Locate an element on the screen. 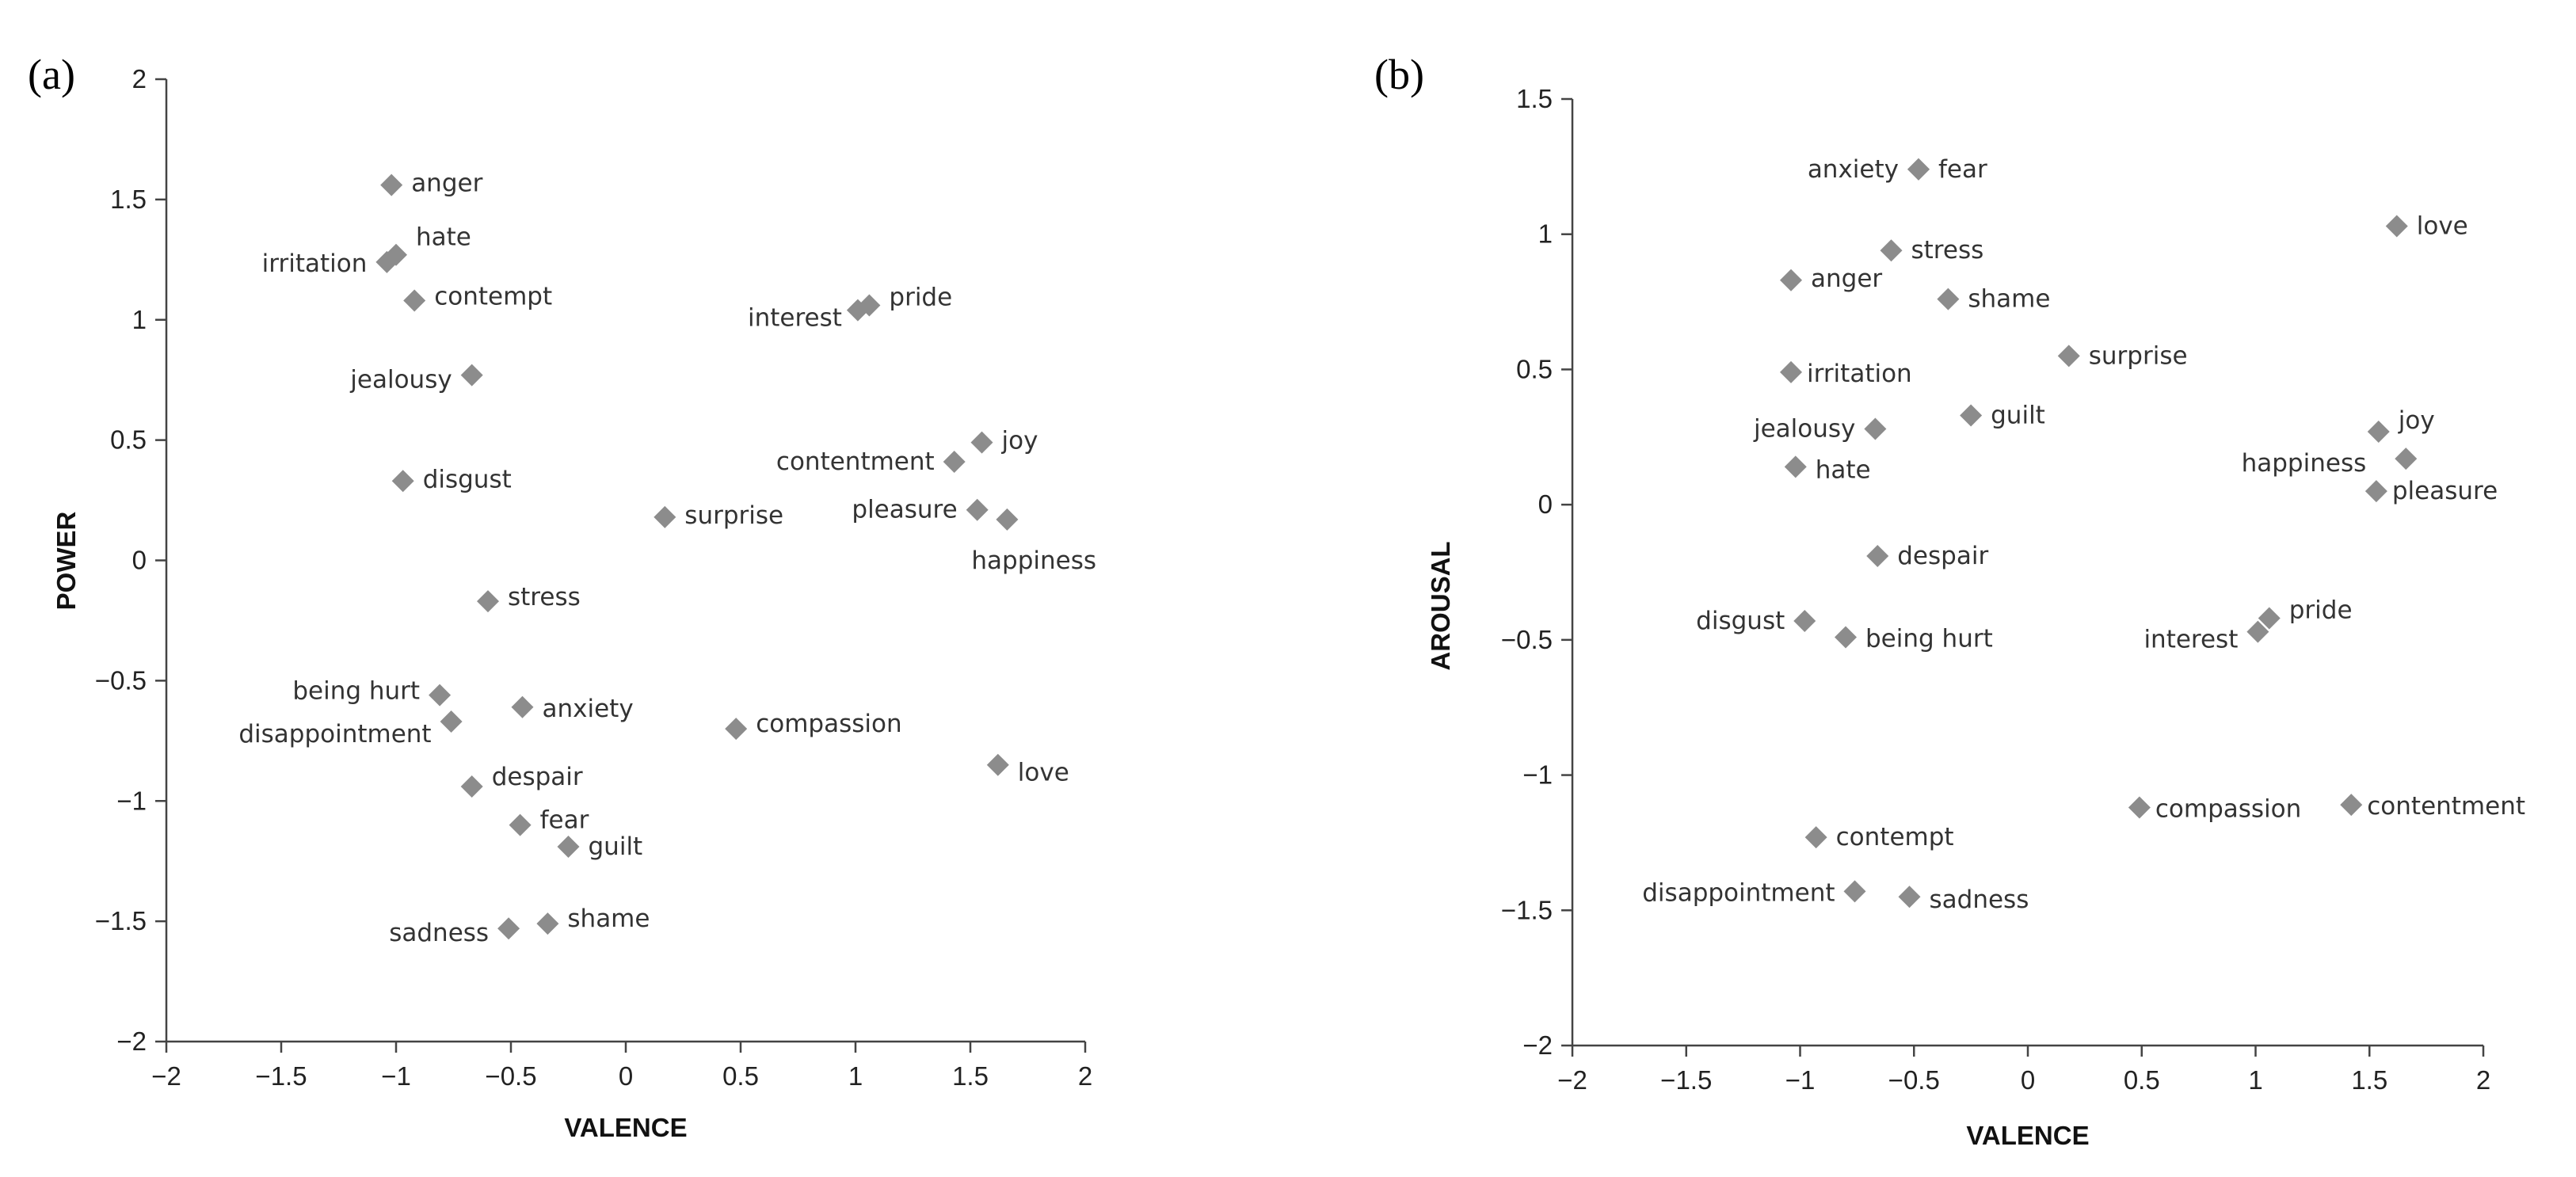  pb-point-love is located at coordinates (2396, 226).